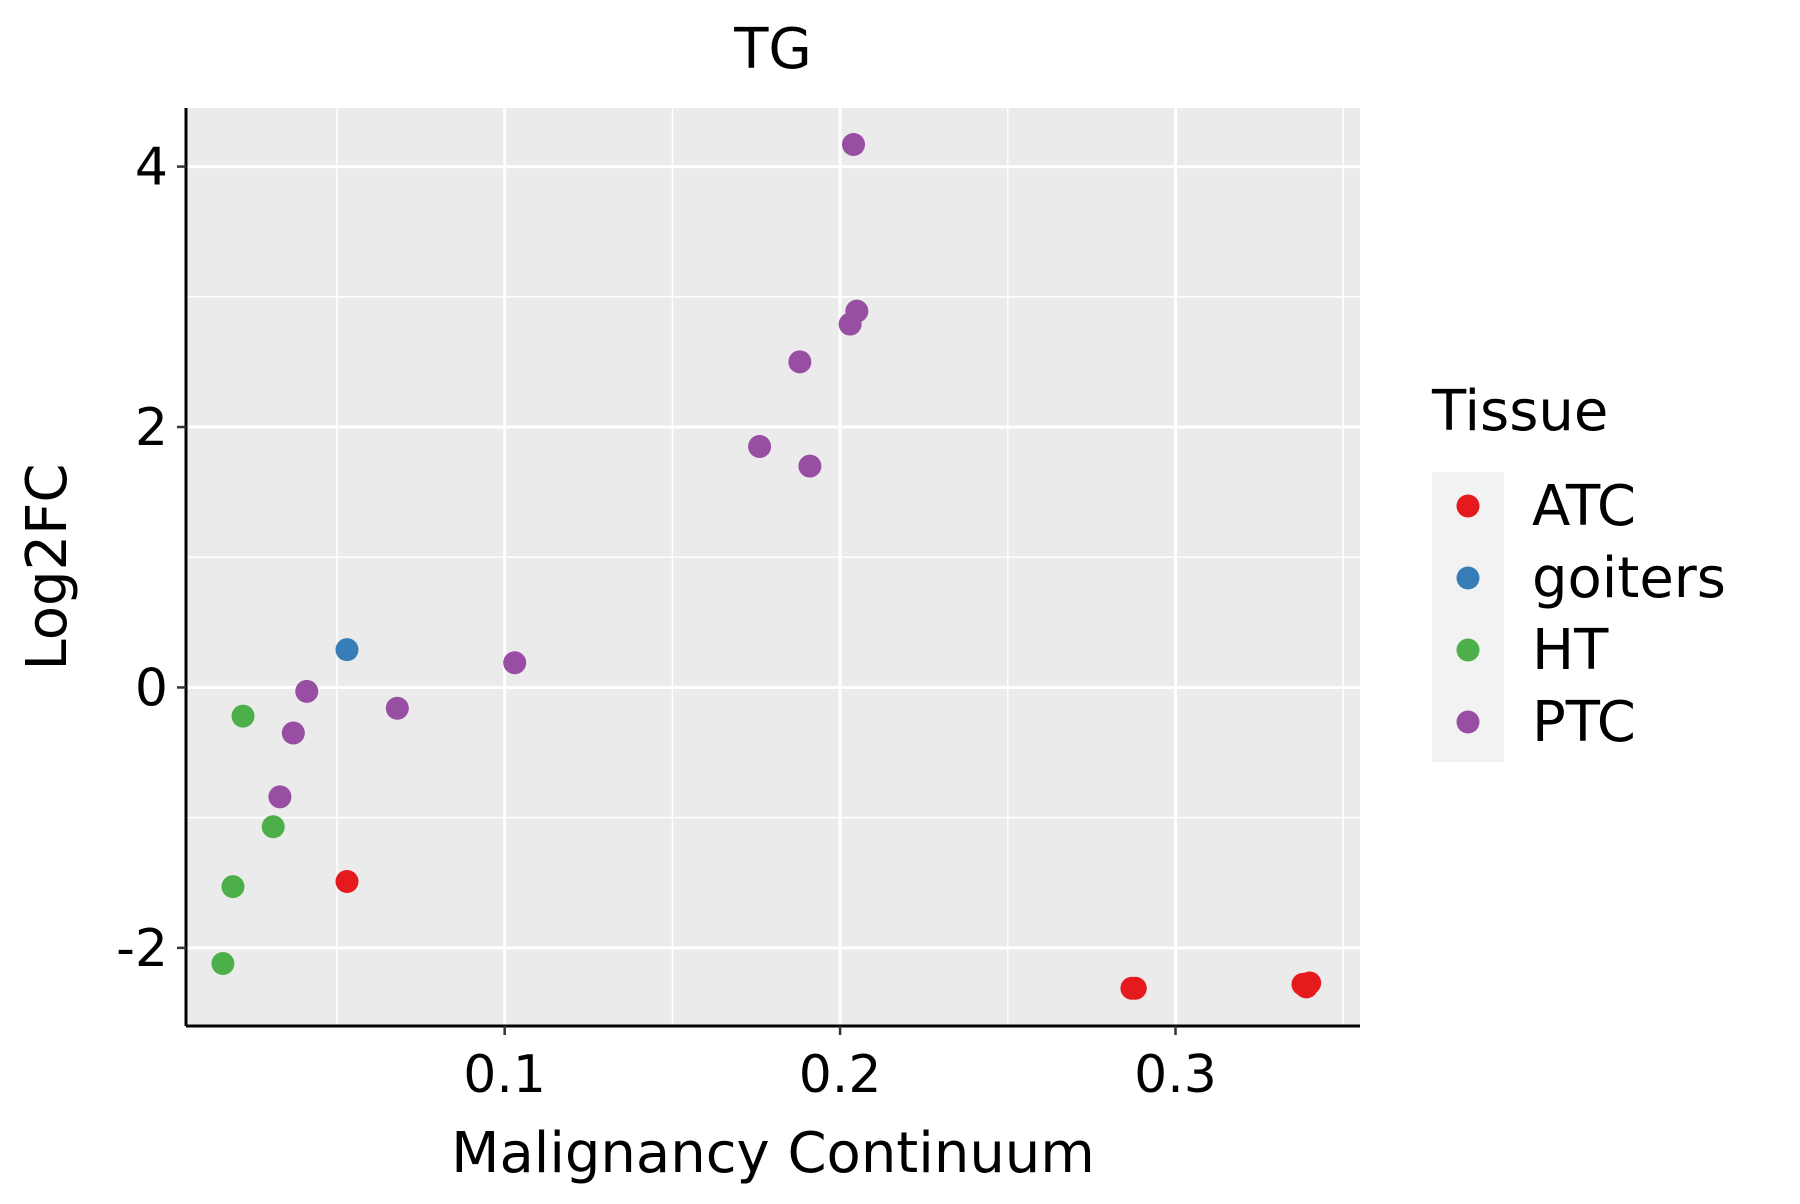 This screenshot has width=1800, height=1204. I want to click on y-axis-label: Log2FC, so click(47, 567).